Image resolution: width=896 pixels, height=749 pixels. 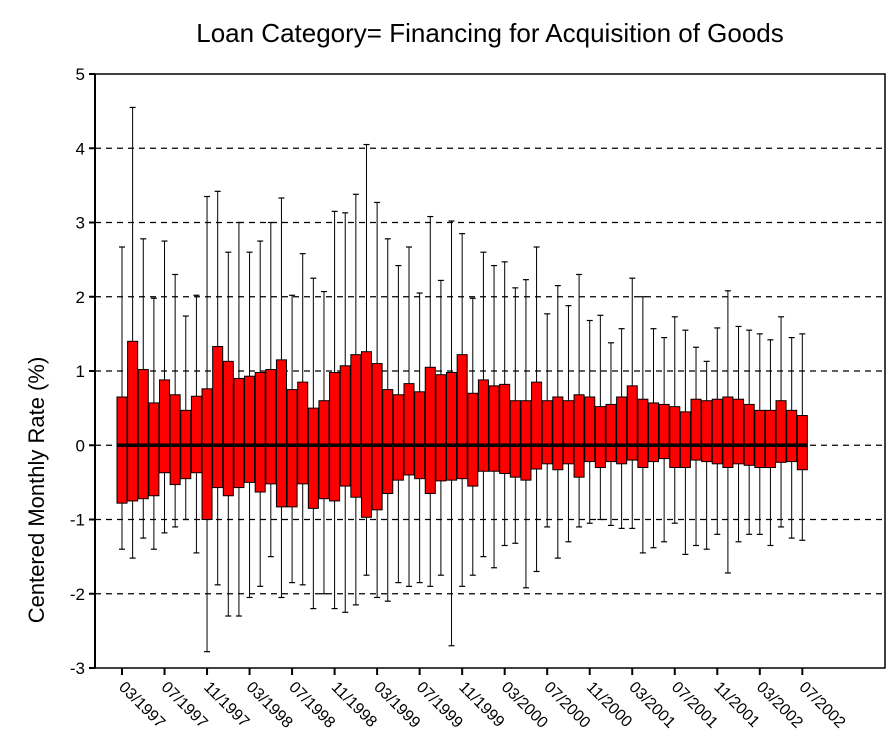 I want to click on y-tick-label: -1, so click(x=77, y=520).